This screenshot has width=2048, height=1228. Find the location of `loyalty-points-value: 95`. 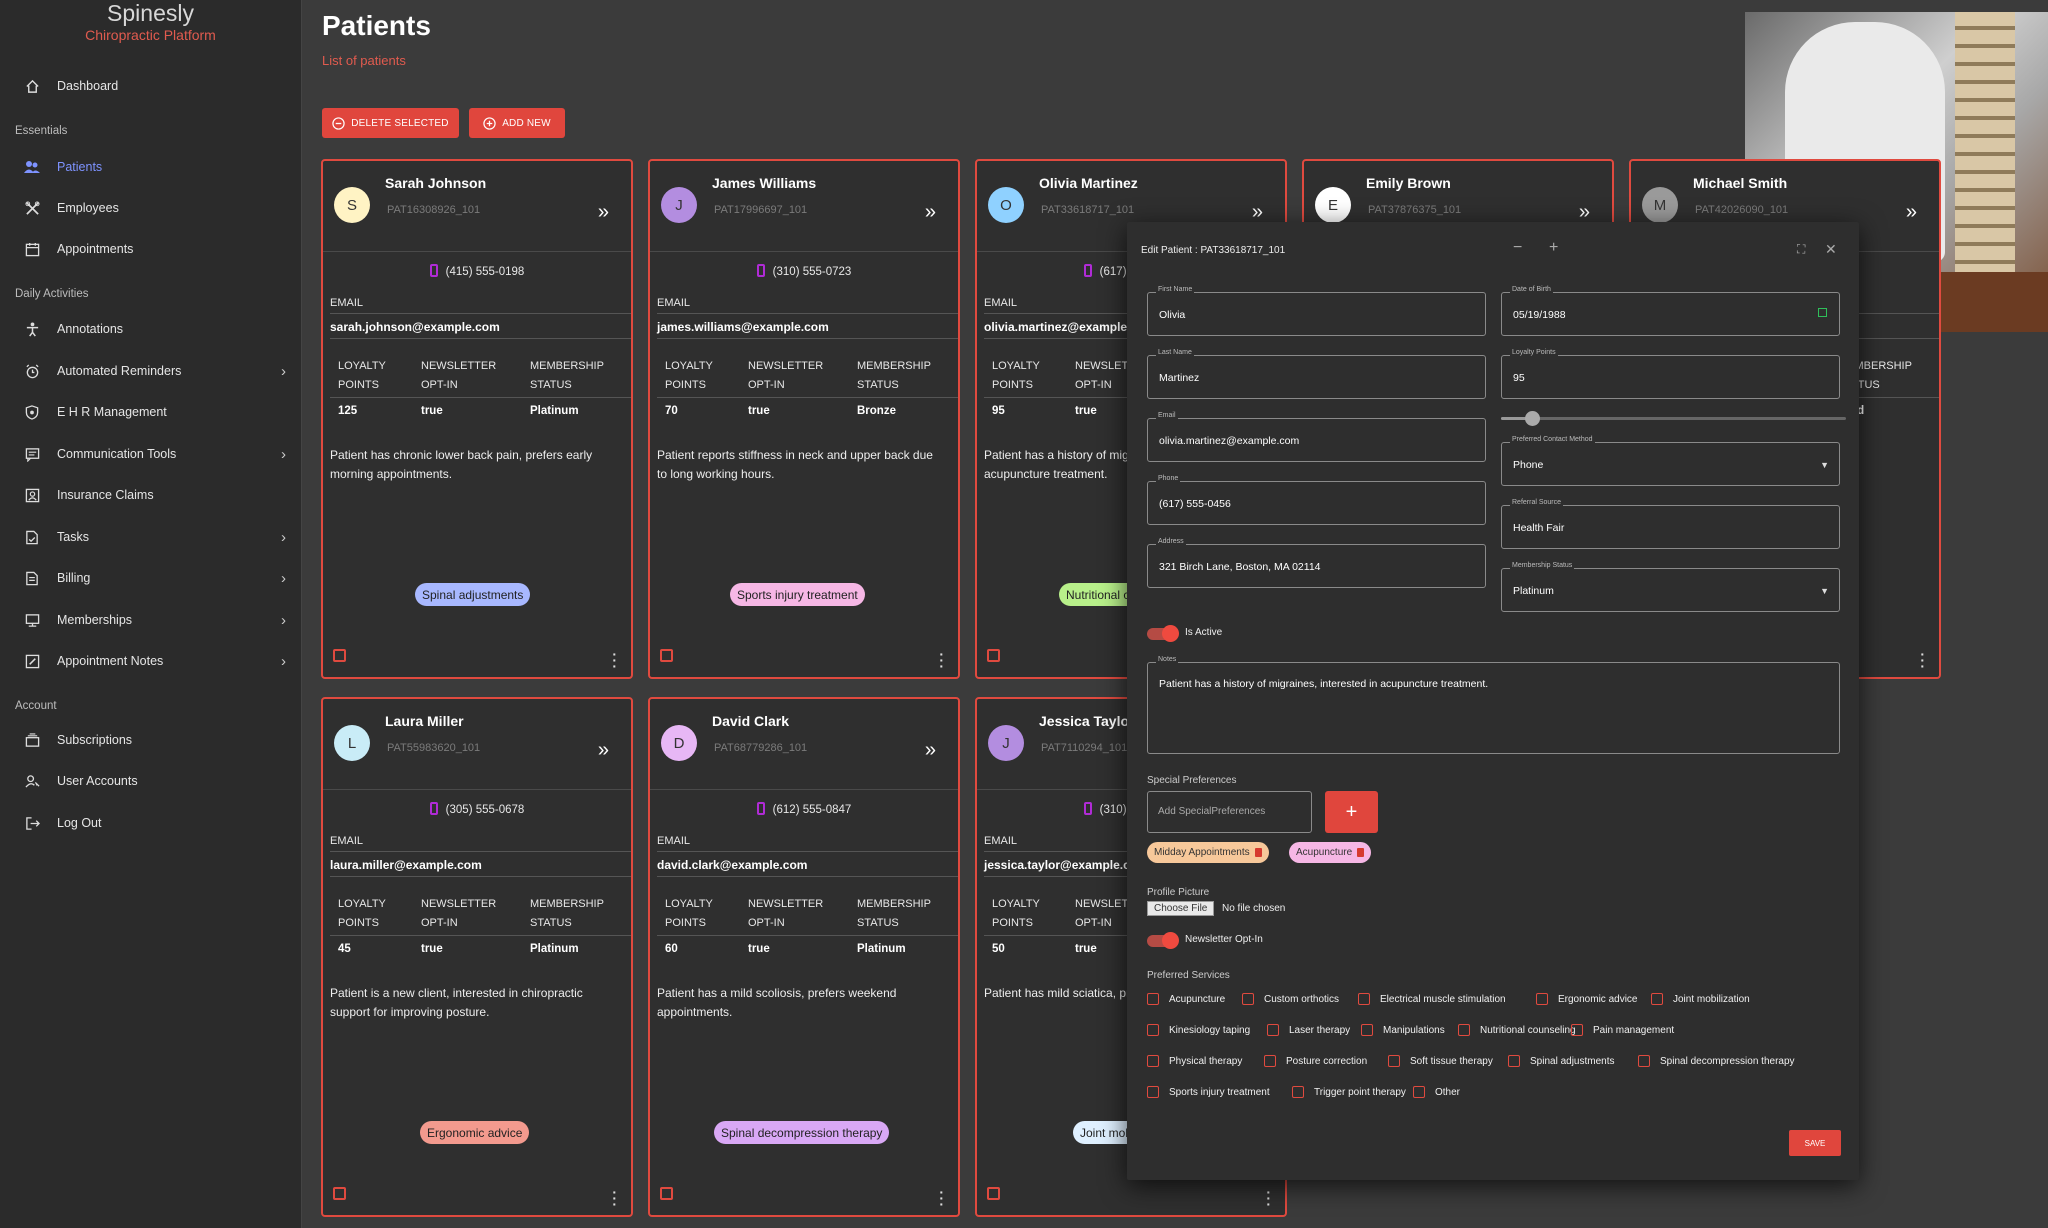

loyalty-points-value: 95 is located at coordinates (998, 411).